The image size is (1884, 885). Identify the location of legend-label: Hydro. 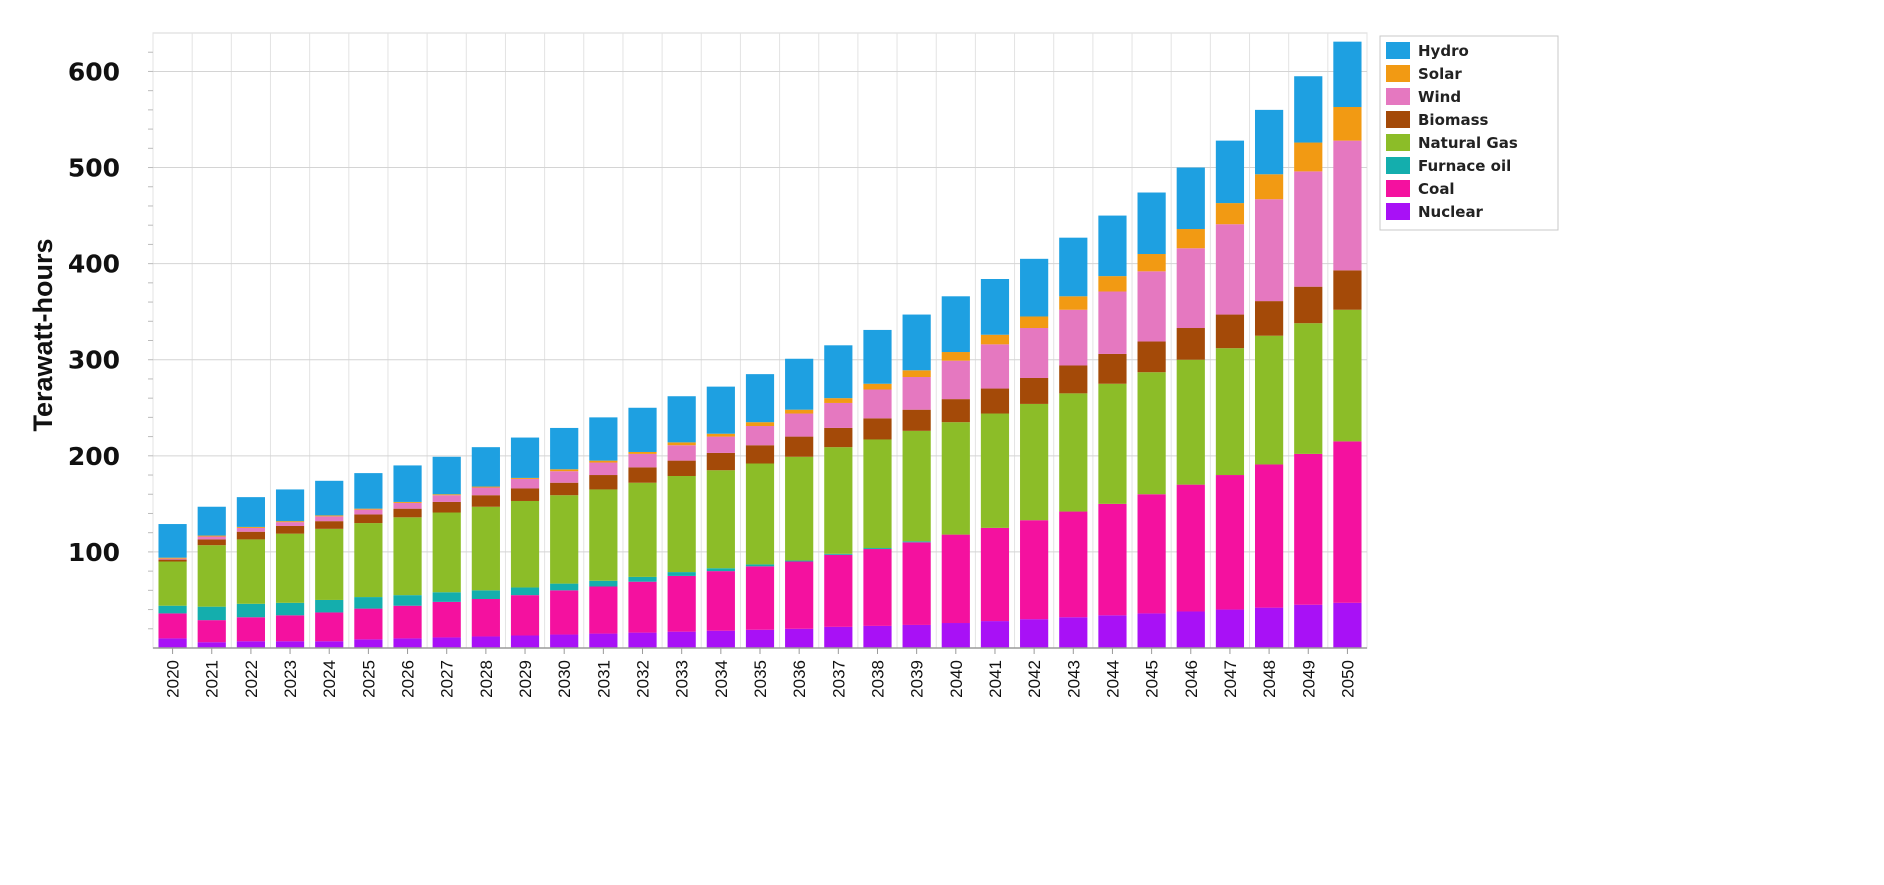
(1443, 51).